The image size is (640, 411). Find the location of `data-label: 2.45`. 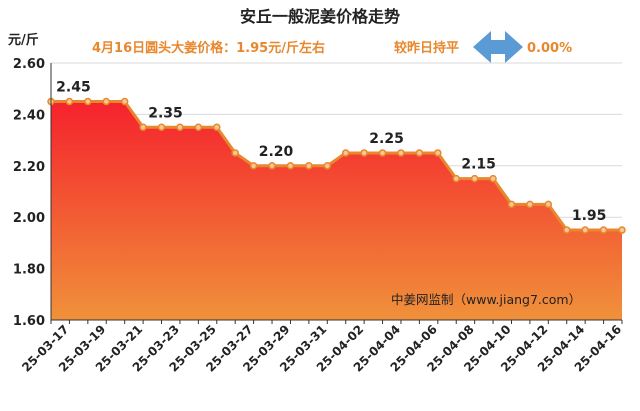

data-label: 2.45 is located at coordinates (73, 88).